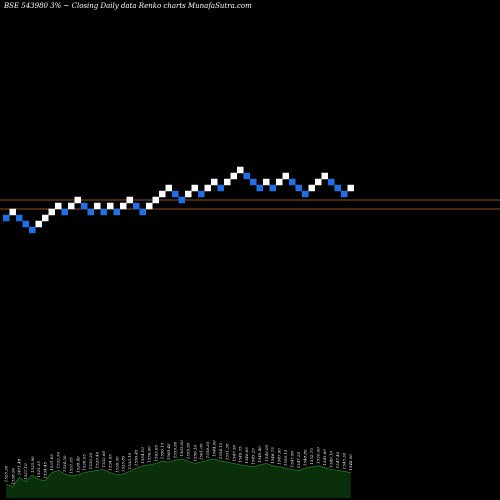 This screenshot has height=500, width=500. Describe the element at coordinates (129, 460) in the screenshot. I see `volume-value-label: 1530.10` at that location.